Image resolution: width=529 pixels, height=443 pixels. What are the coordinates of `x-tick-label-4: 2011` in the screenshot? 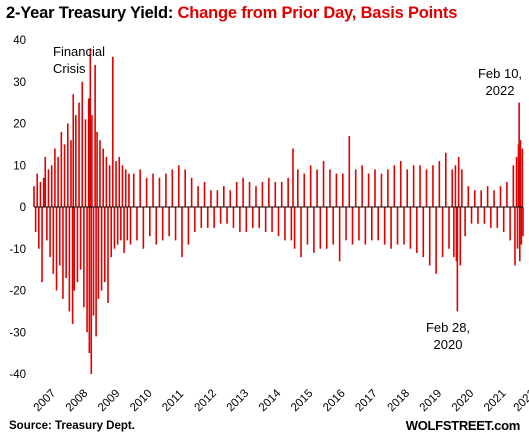 It's located at (173, 401).